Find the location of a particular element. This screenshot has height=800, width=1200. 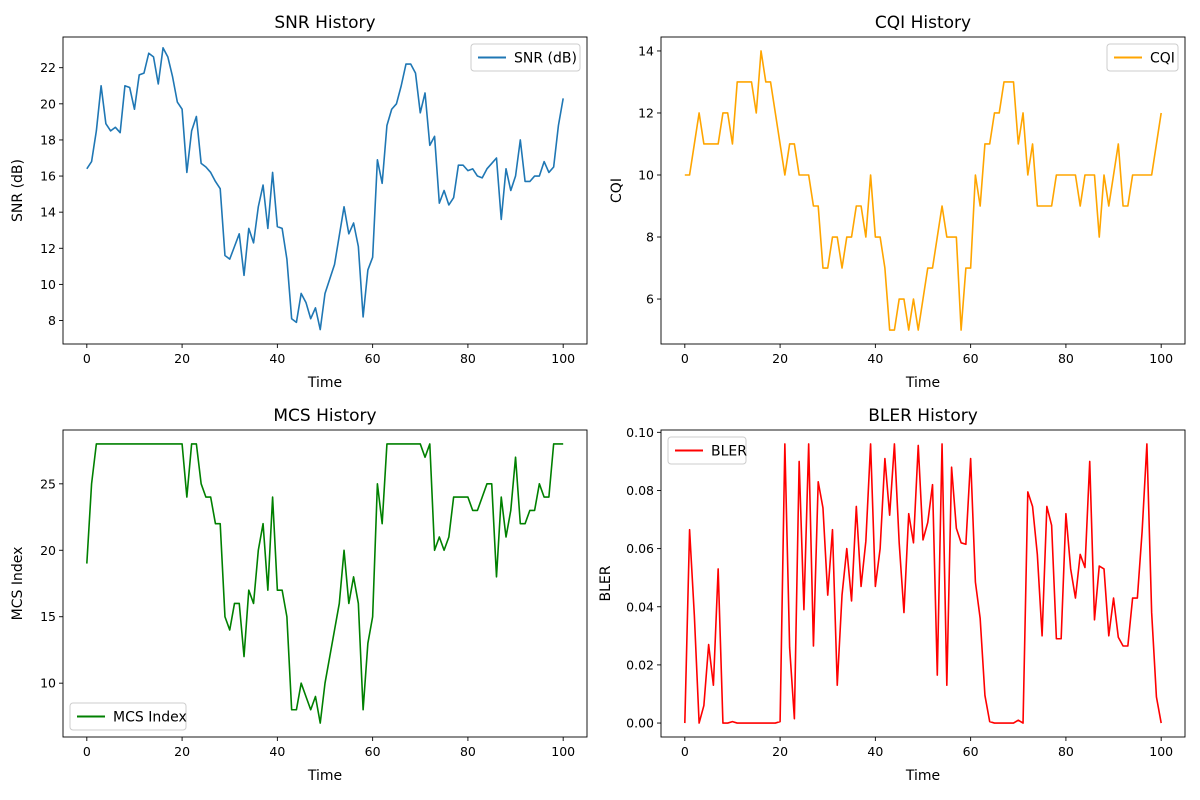

legend: CQI is located at coordinates (1142, 57).